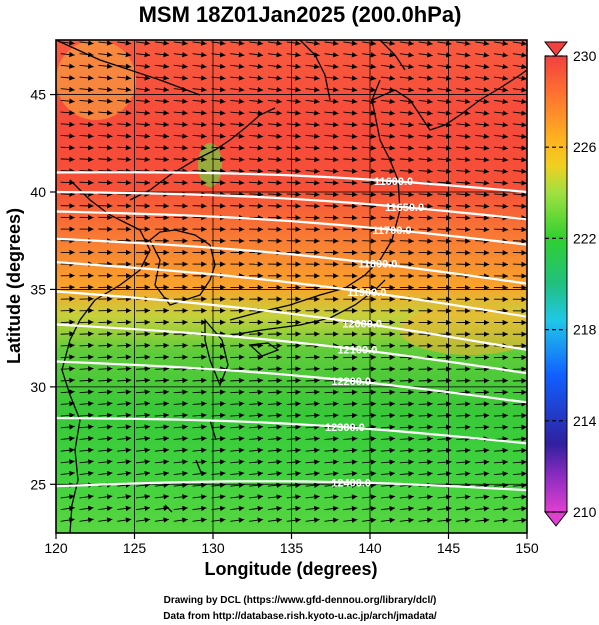 This screenshot has width=599, height=625. What do you see at coordinates (290, 569) in the screenshot?
I see `x-axis-label: Longitude (degrees)` at bounding box center [290, 569].